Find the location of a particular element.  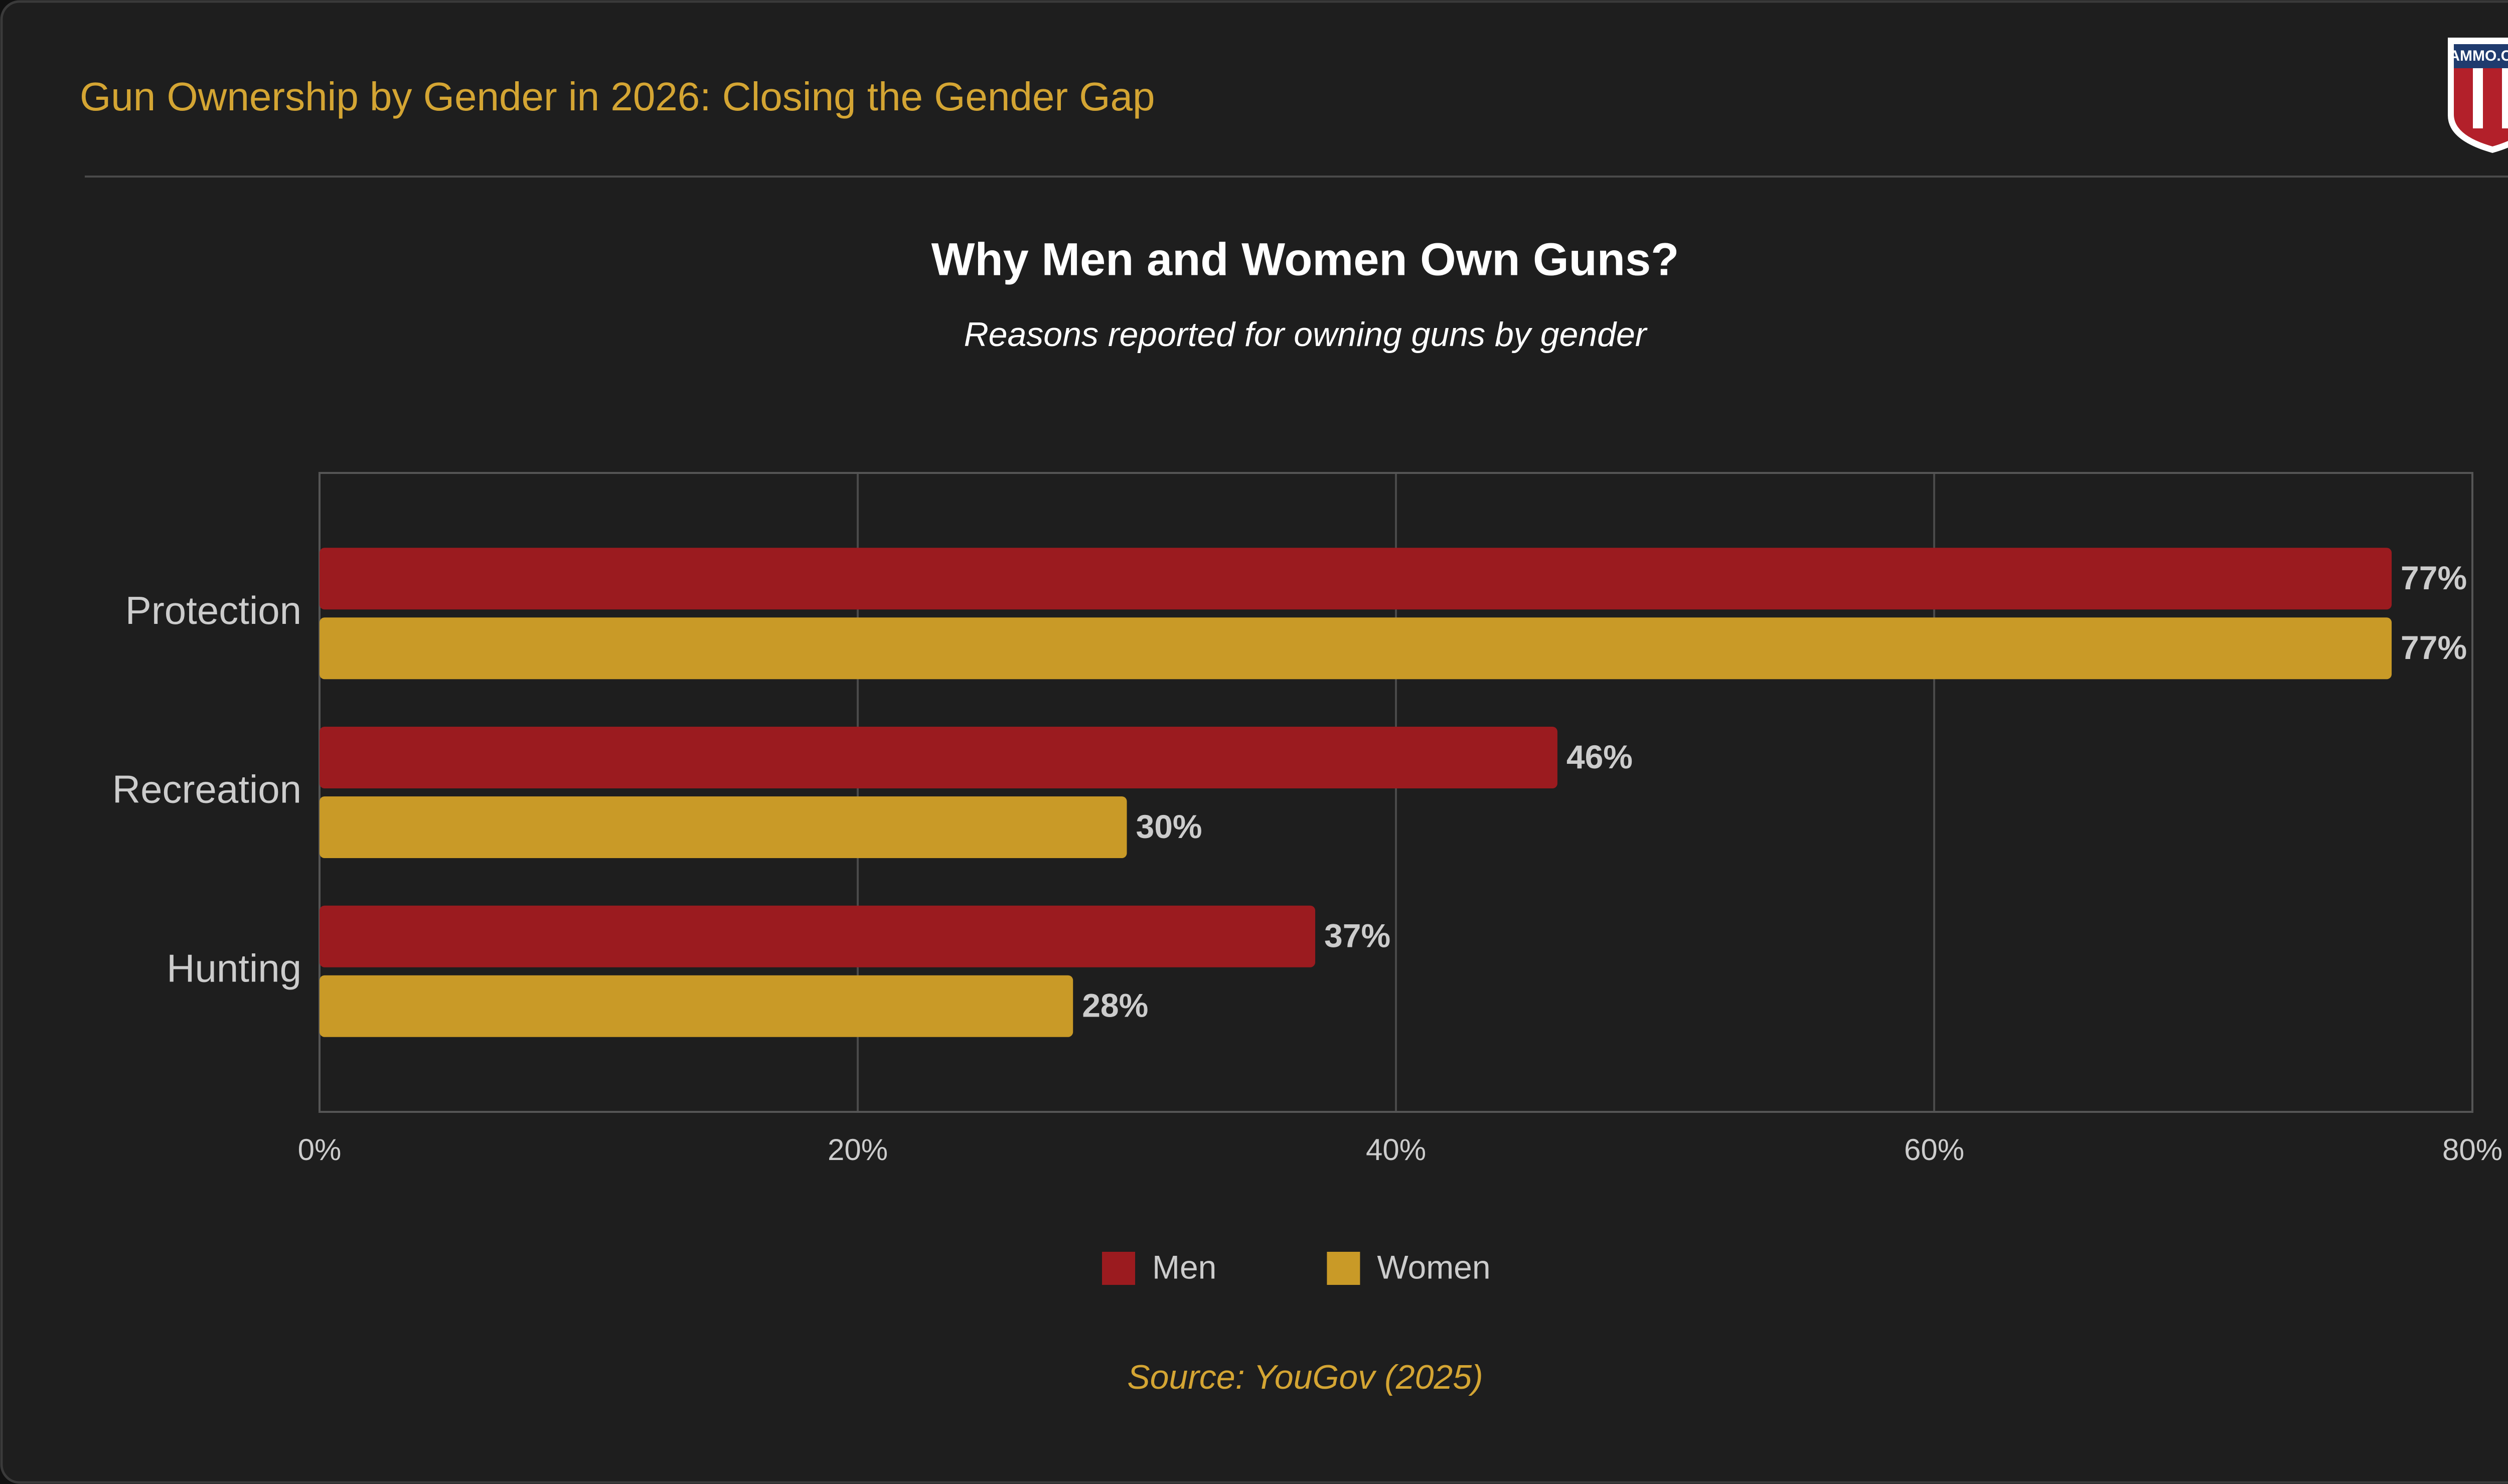

logo-band is located at coordinates (2481, 56).